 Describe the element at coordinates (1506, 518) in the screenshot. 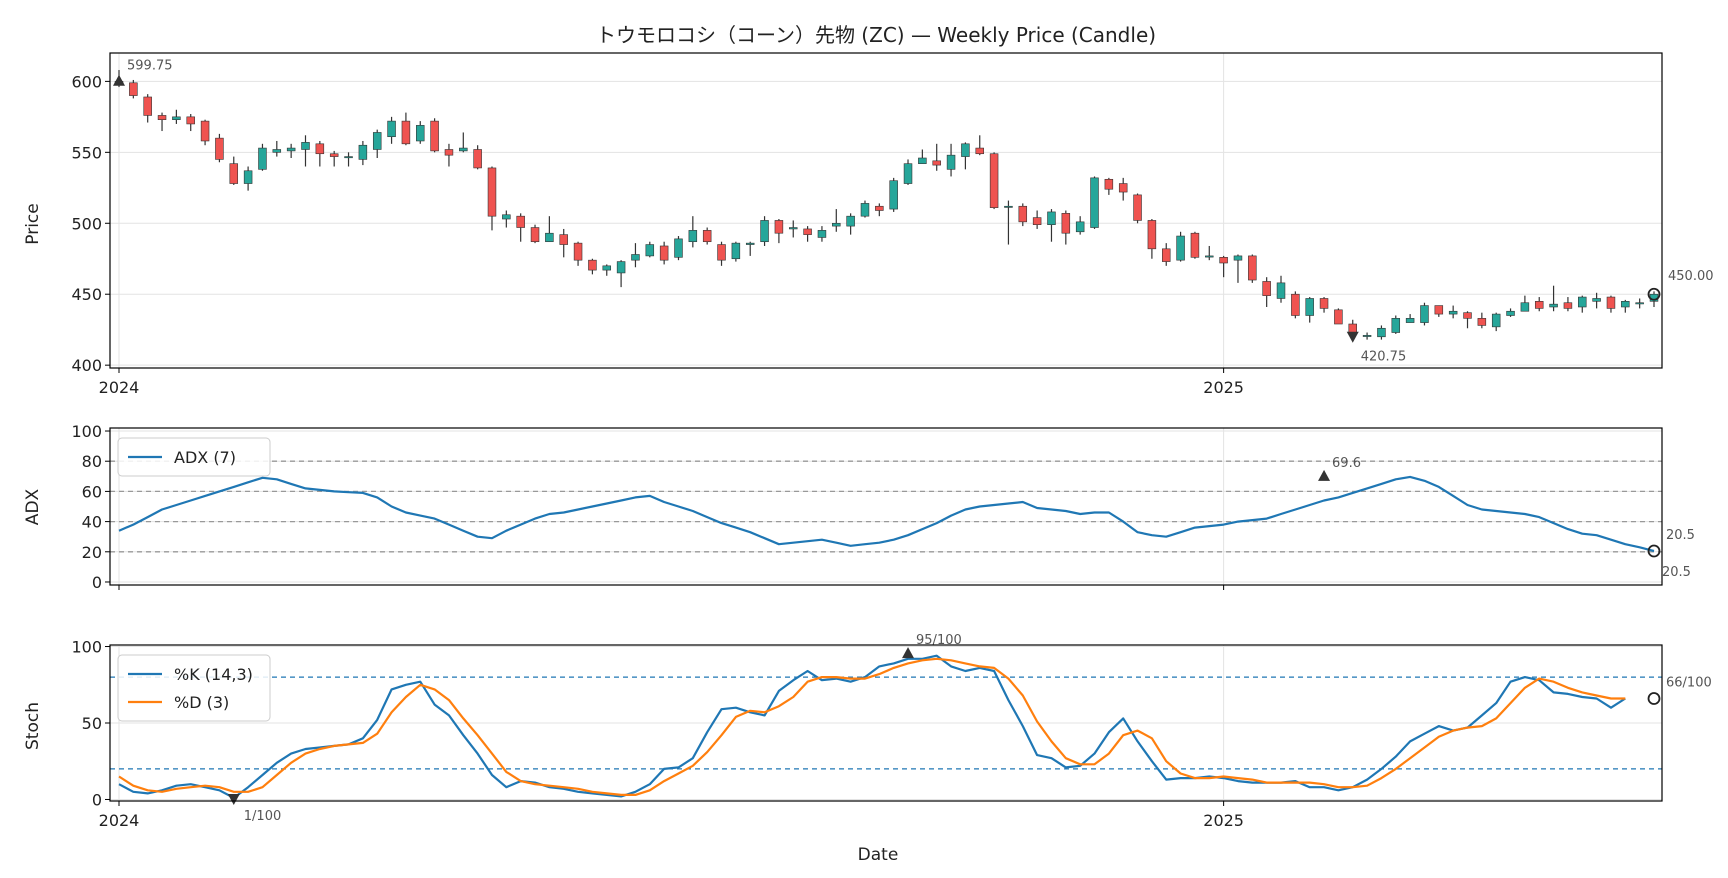

I see `adx-annotations: 69.6 20.5 20.5` at that location.